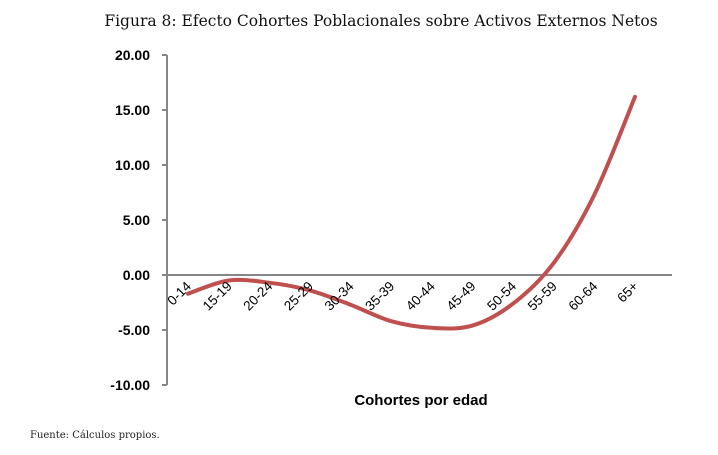  I want to click on y-tick-label: -5.00, so click(134, 330).